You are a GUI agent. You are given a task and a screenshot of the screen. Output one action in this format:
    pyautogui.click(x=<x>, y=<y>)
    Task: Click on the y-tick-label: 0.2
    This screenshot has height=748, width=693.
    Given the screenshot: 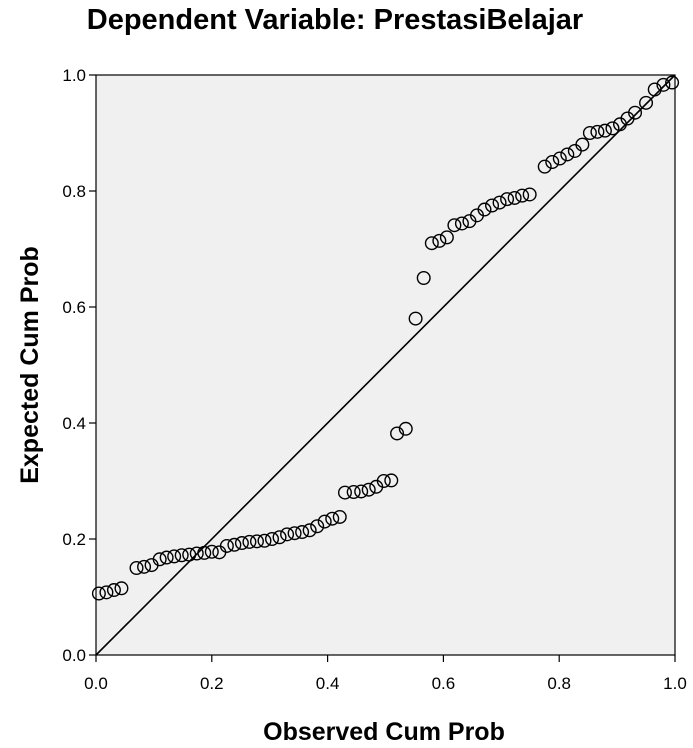 What is the action you would take?
    pyautogui.click(x=74, y=539)
    